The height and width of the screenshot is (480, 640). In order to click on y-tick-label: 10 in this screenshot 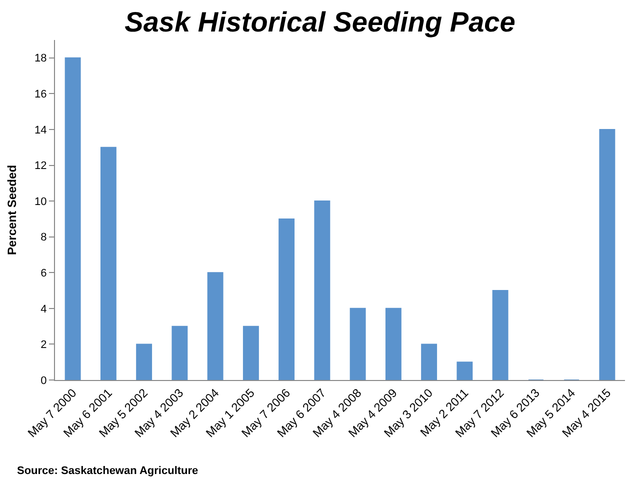, I will do `click(40, 202)`.